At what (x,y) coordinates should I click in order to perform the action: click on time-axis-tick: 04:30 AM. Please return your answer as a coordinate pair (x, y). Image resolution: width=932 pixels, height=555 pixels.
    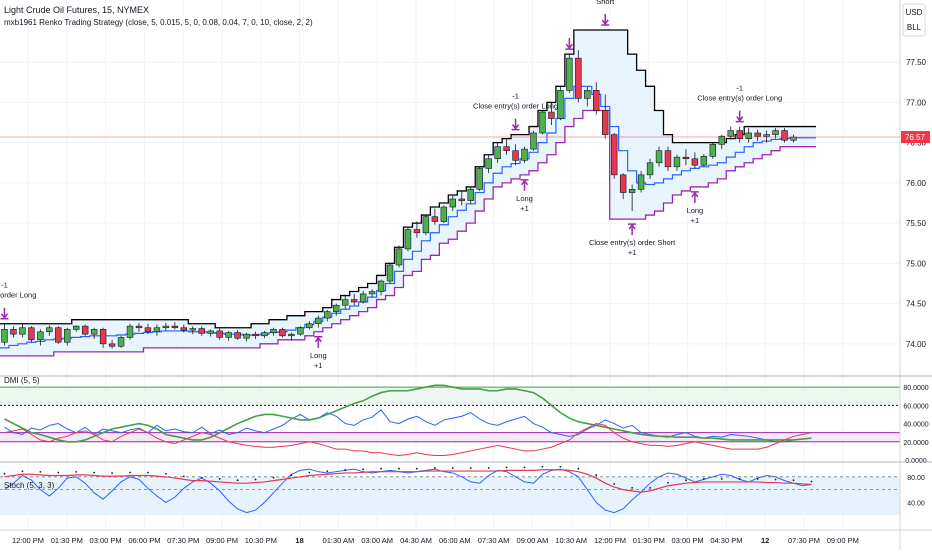
    Looking at the image, I should click on (416, 540).